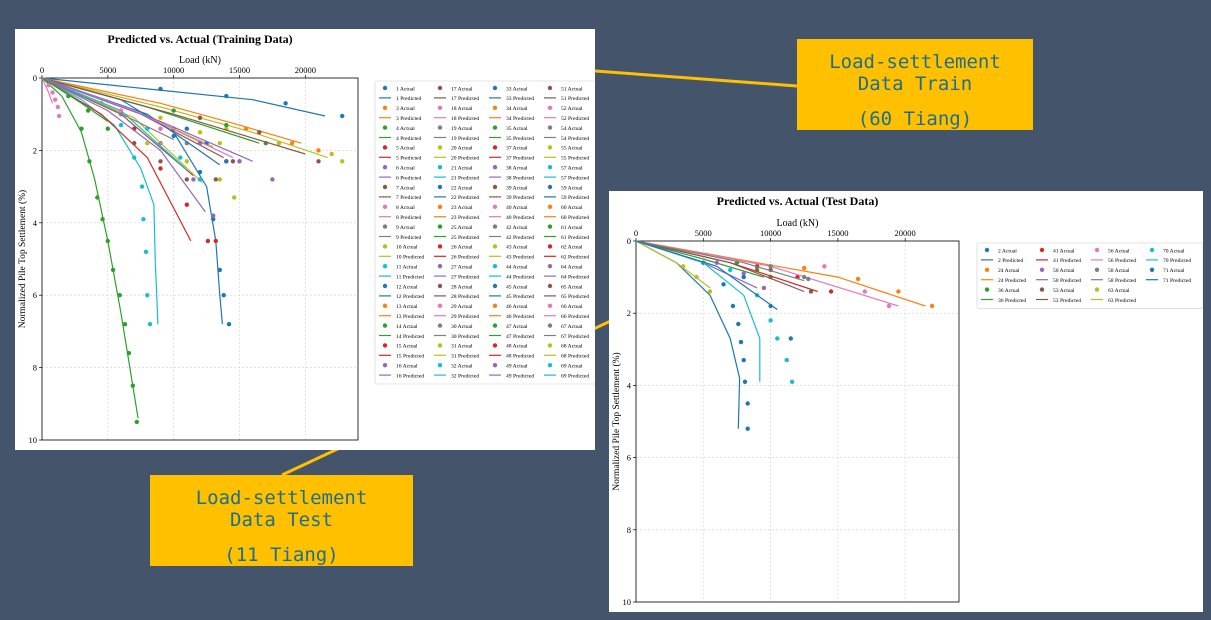  Describe the element at coordinates (1067, 261) in the screenshot. I see `test-legend-label-7: 41 Predicted` at that location.